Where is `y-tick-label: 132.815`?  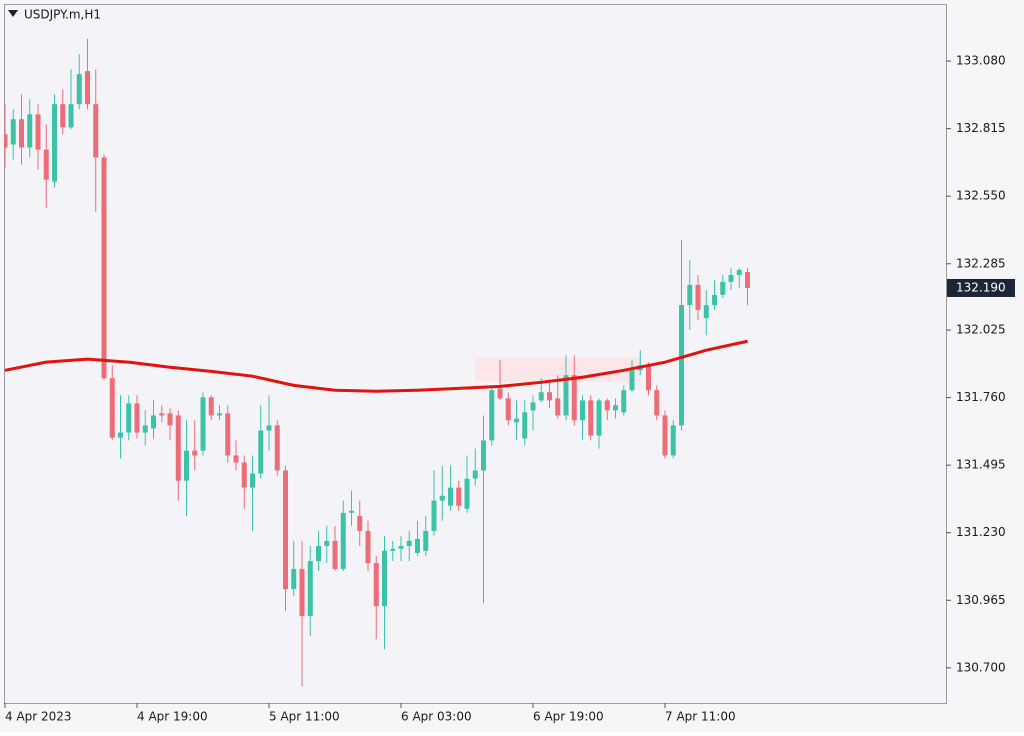
y-tick-label: 132.815 is located at coordinates (981, 128).